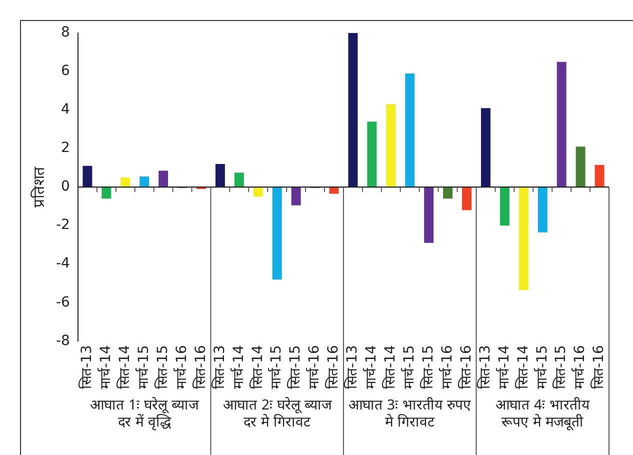  Describe the element at coordinates (39, 187) in the screenshot. I see `y-axis-title: प्रतिशत` at that location.